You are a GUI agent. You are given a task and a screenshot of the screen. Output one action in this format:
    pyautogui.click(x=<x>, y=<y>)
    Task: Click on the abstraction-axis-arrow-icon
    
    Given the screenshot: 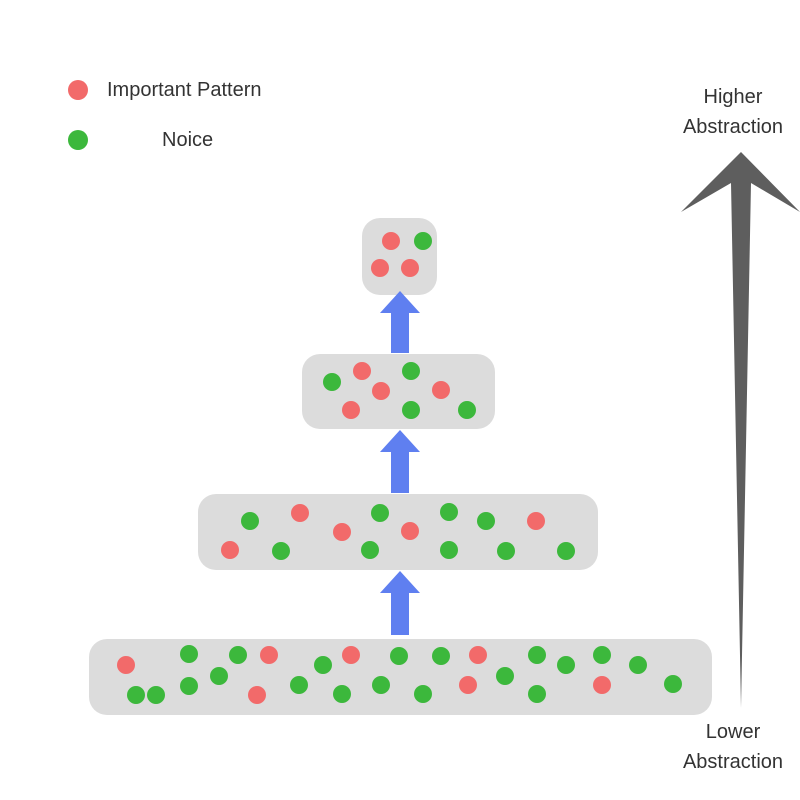 What is the action you would take?
    pyautogui.click(x=740, y=430)
    